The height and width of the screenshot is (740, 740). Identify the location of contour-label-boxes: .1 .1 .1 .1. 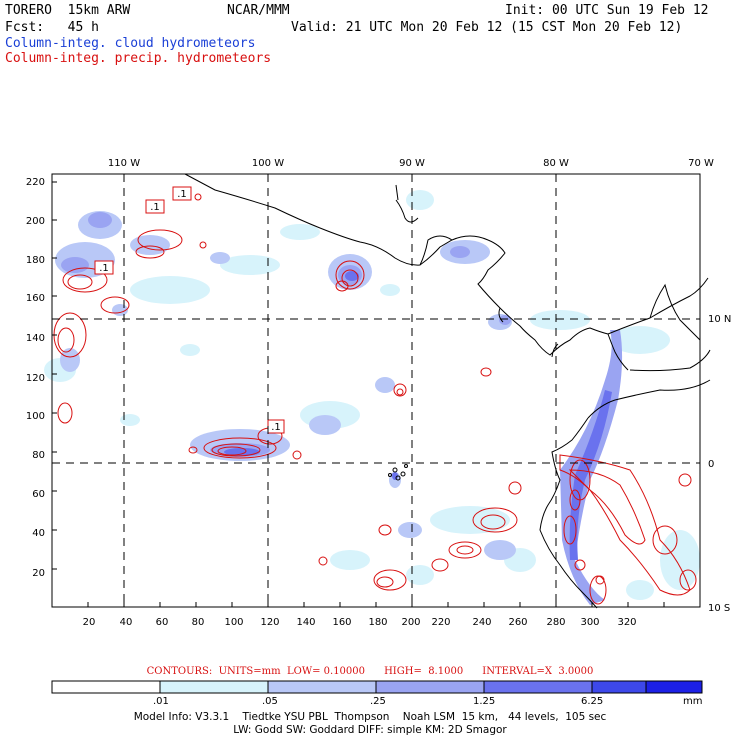
(189, 310).